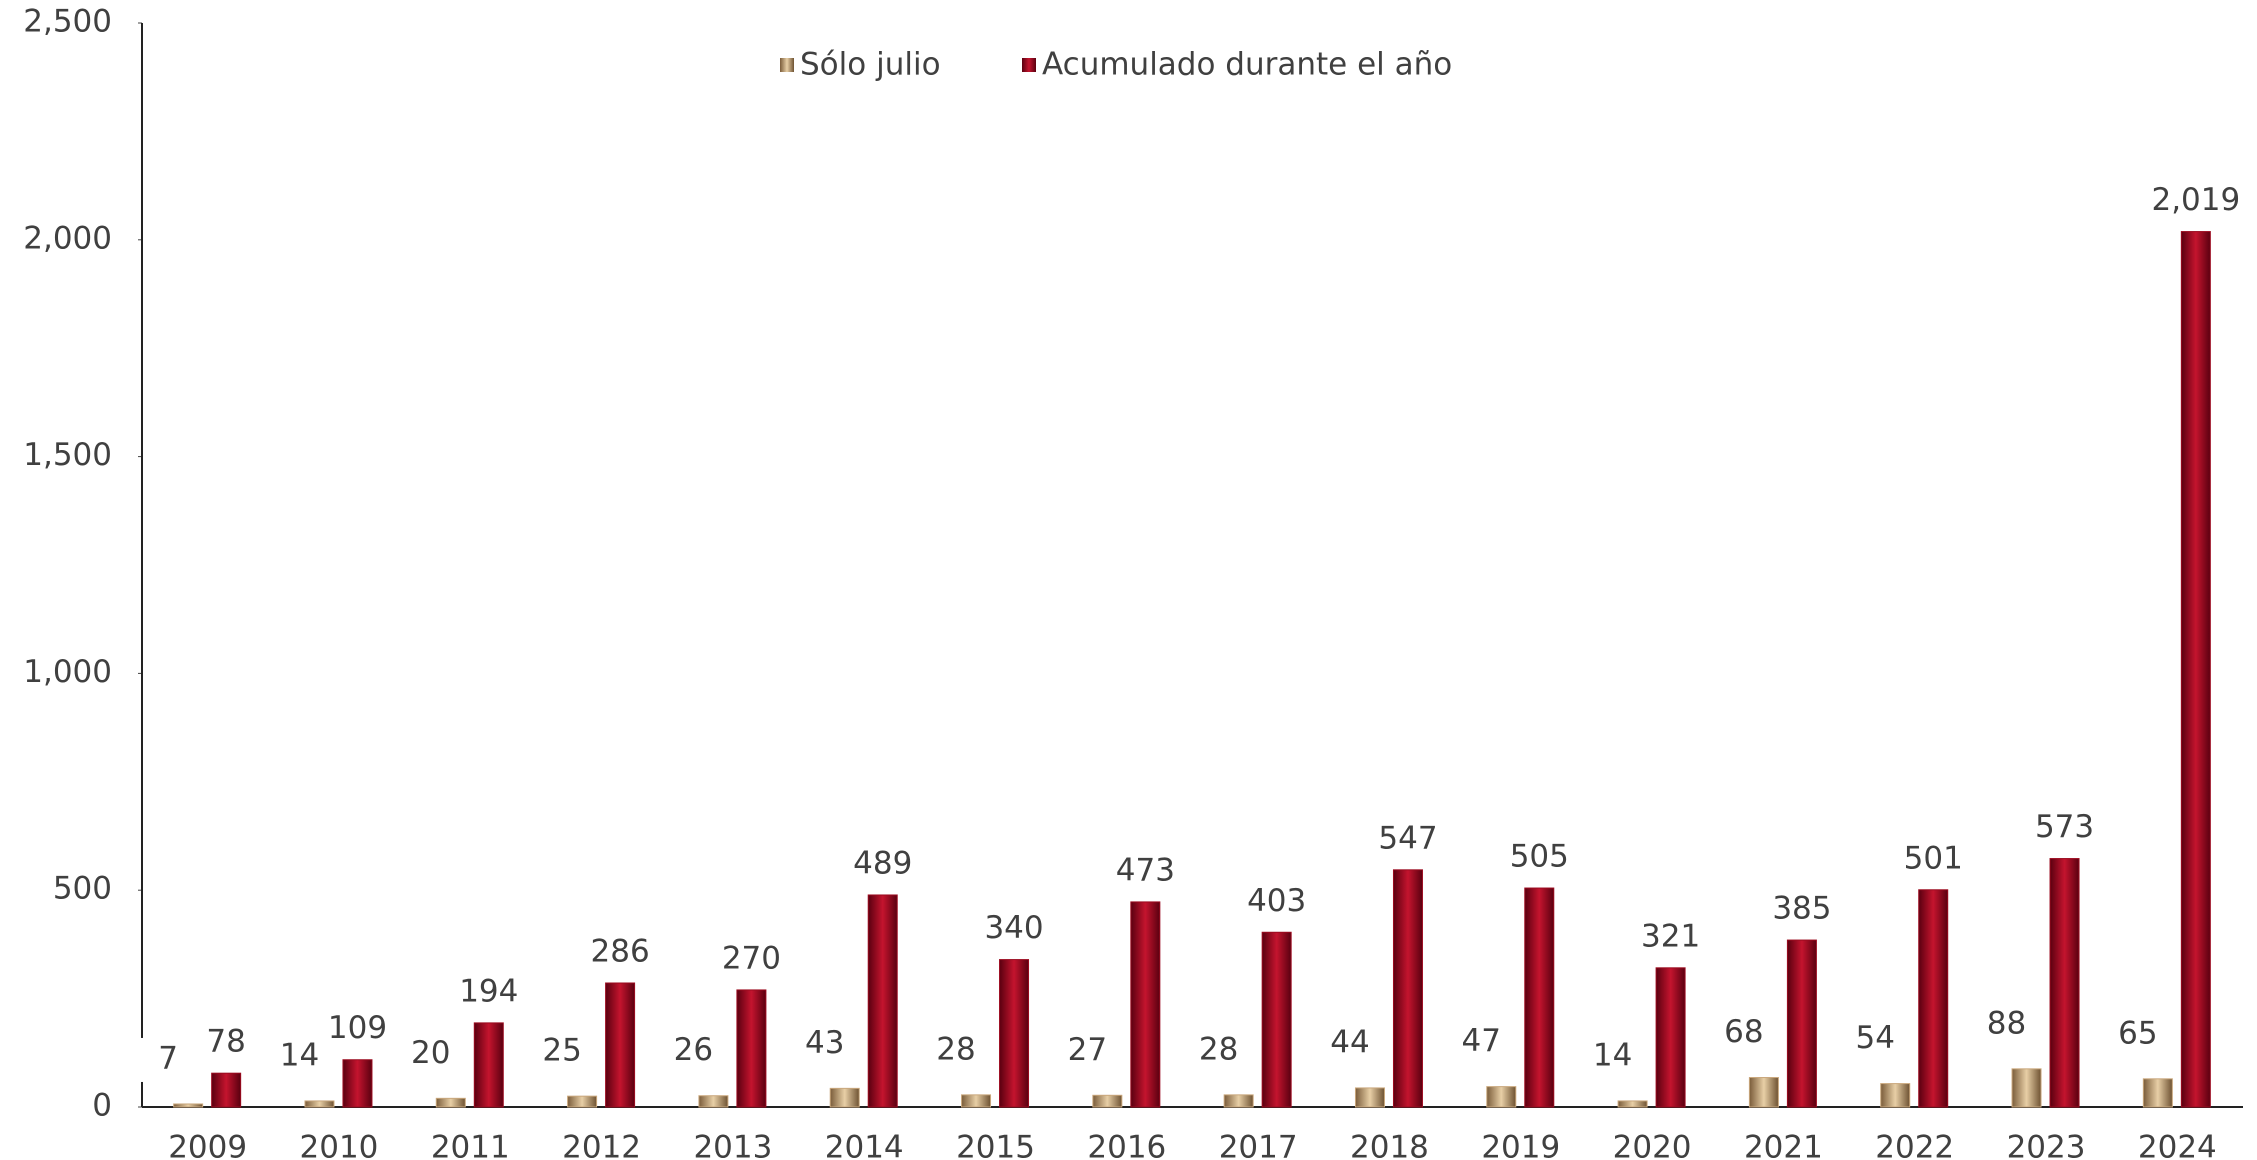 This screenshot has width=2257, height=1160. What do you see at coordinates (1013, 928) in the screenshot?
I see `data-label: 340` at bounding box center [1013, 928].